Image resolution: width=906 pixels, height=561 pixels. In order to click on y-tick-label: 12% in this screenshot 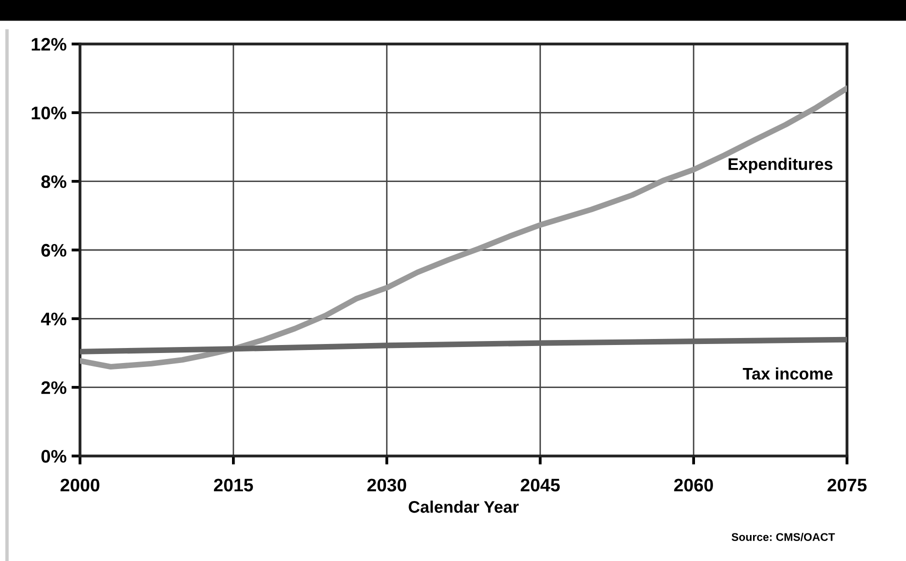, I will do `click(49, 44)`.